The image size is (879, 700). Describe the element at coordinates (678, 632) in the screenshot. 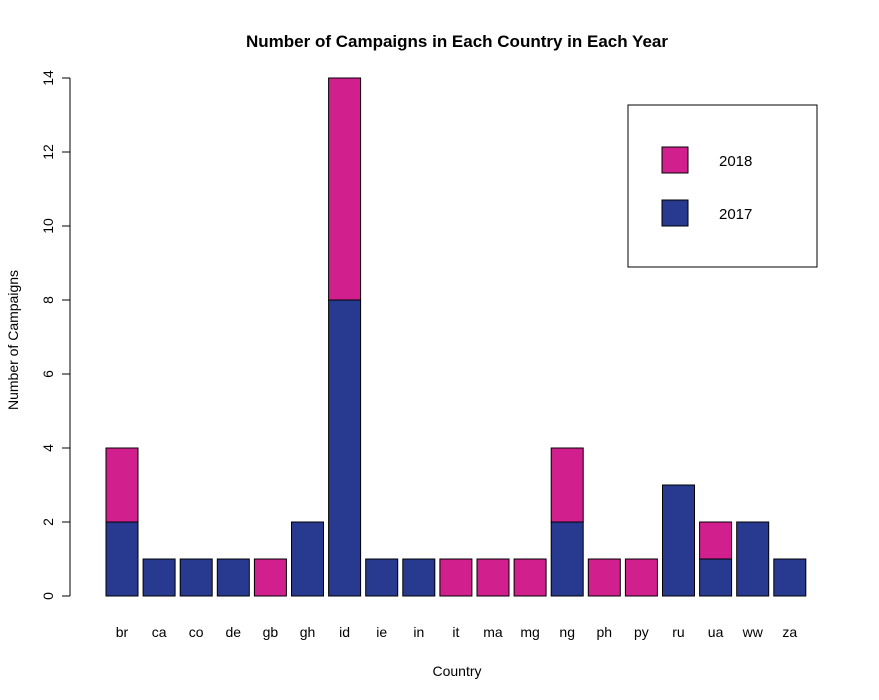

I see `x-tick-label: ru` at that location.